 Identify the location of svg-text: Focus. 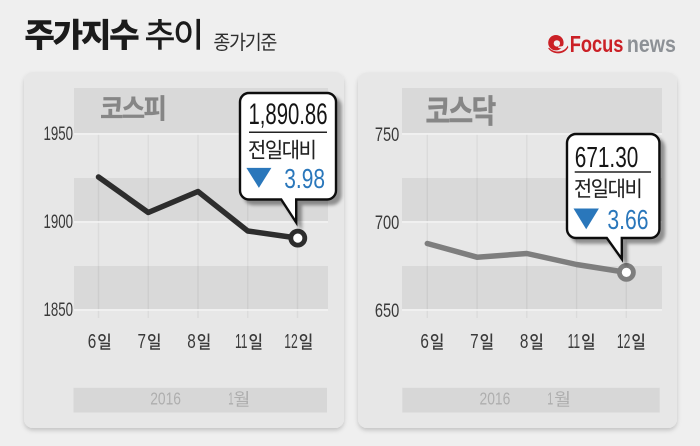
(597, 44).